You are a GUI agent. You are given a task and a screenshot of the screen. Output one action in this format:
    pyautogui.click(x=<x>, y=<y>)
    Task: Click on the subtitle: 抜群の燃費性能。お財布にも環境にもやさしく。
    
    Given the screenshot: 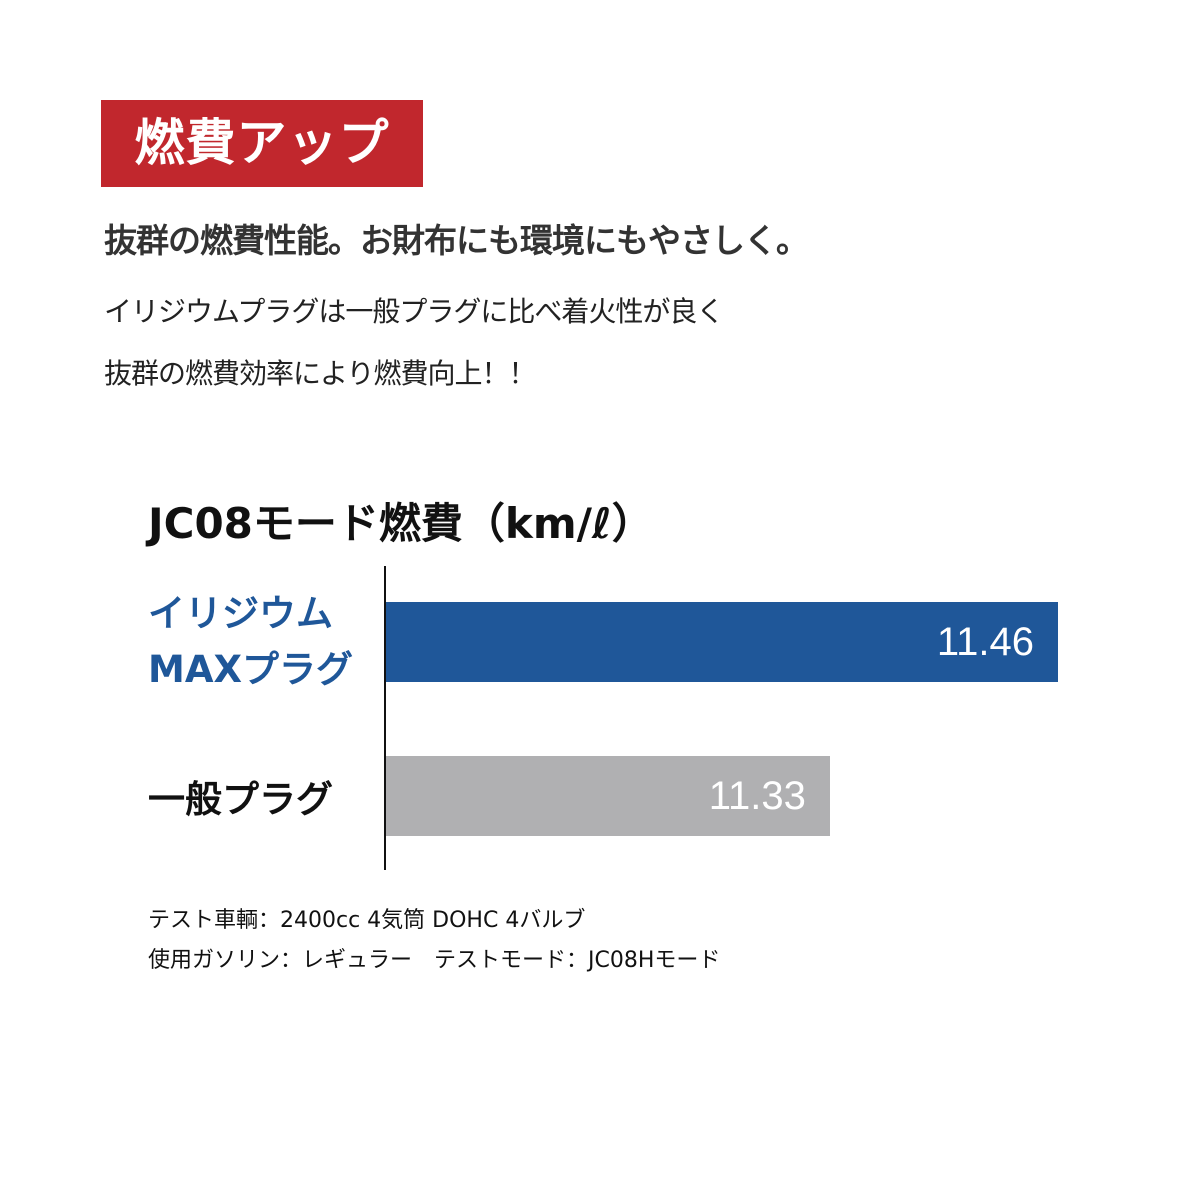 What is the action you would take?
    pyautogui.click(x=456, y=240)
    